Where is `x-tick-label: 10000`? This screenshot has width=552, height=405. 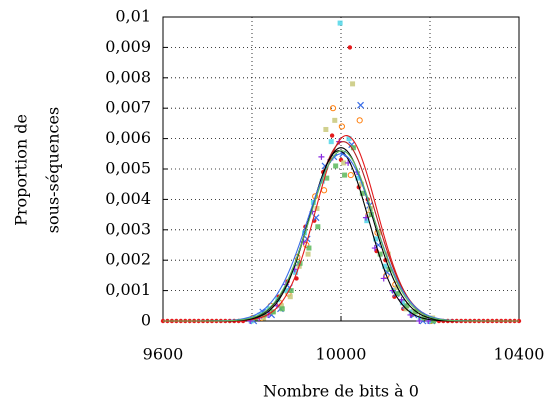 x-tick-label: 10000 is located at coordinates (341, 354).